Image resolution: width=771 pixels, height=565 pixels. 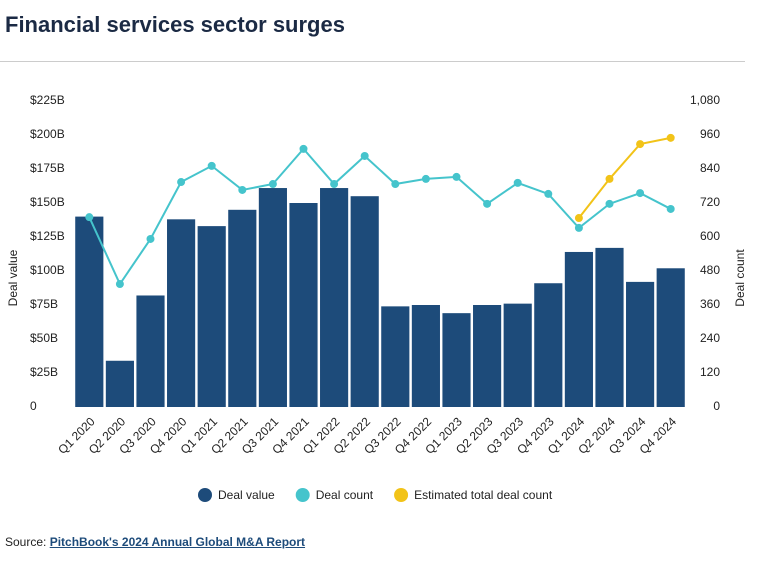 What do you see at coordinates (47, 134) in the screenshot?
I see `y-tick-label: $200B` at bounding box center [47, 134].